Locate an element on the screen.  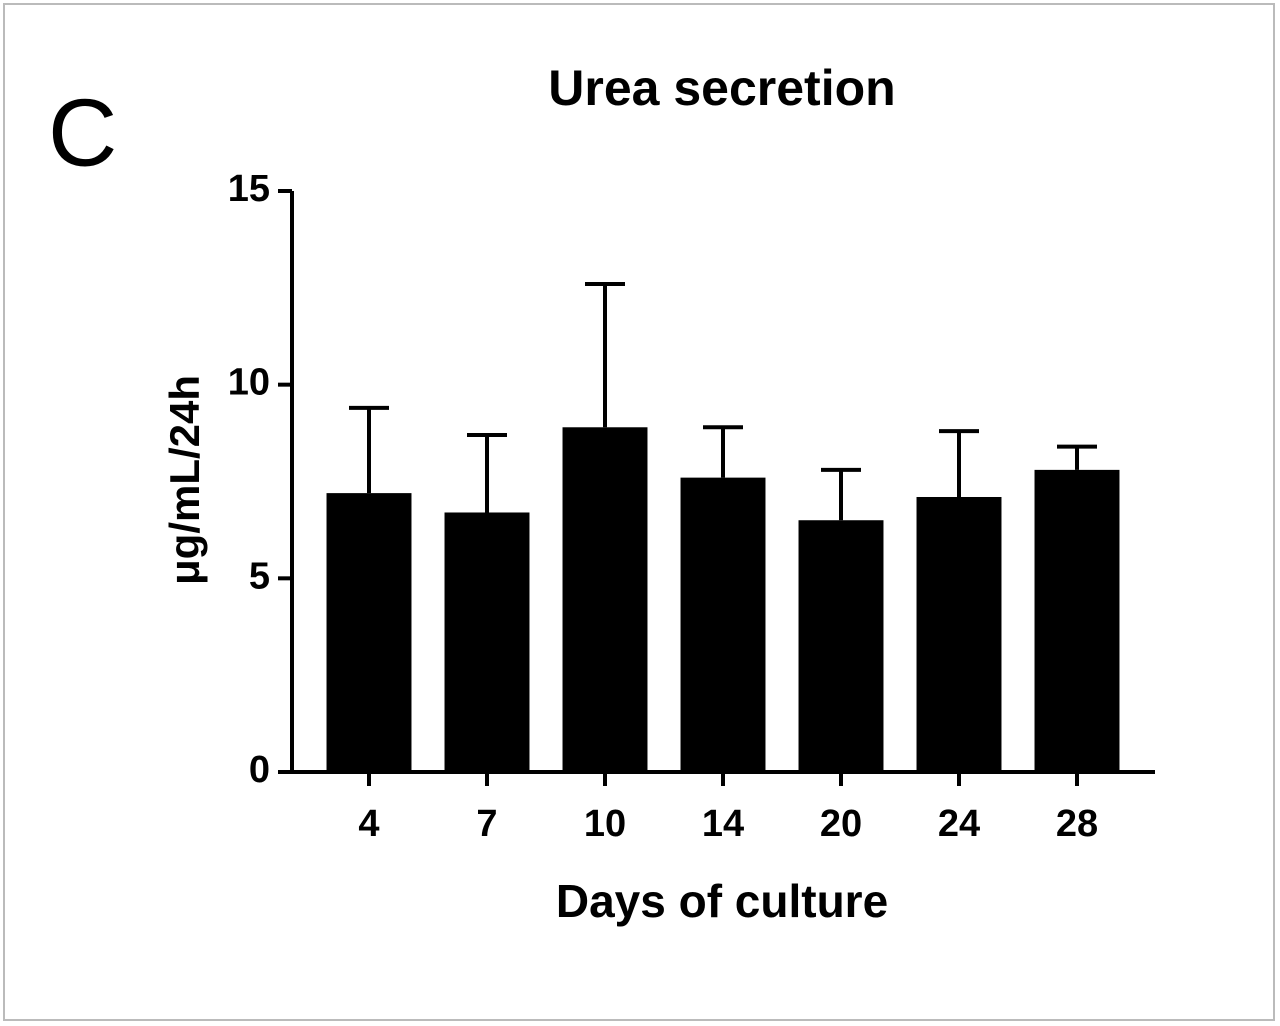
x-tick-label: 10 is located at coordinates (605, 824).